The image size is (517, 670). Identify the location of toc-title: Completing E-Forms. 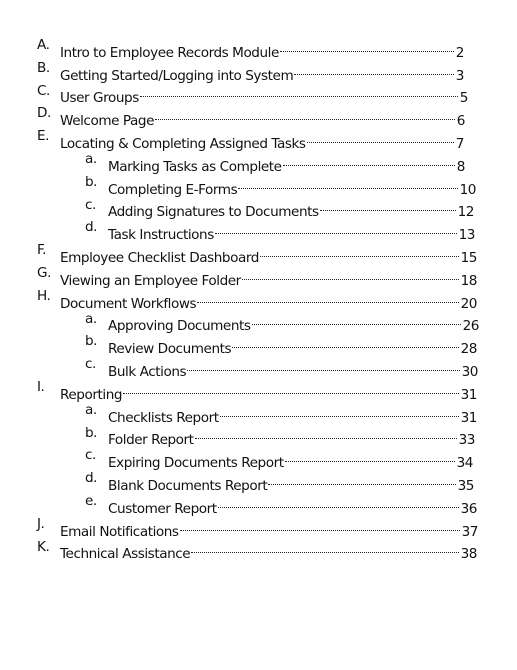
(173, 189).